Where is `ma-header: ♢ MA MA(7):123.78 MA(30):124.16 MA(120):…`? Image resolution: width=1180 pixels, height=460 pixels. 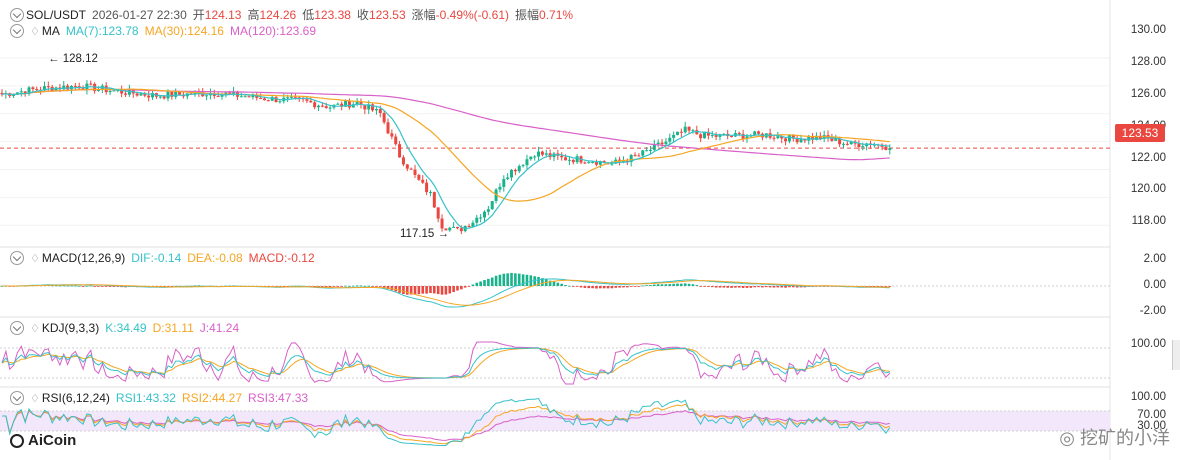 ma-header: ♢ MA MA(7):123.78 MA(30):124.16 MA(120):… is located at coordinates (161, 31).